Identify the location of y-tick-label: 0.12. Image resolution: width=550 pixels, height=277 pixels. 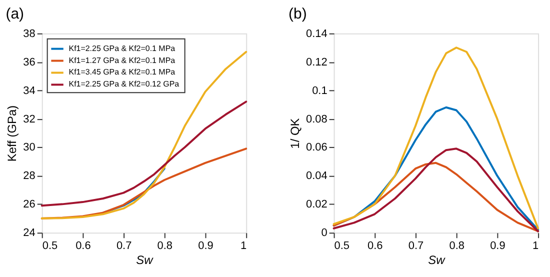
(317, 62).